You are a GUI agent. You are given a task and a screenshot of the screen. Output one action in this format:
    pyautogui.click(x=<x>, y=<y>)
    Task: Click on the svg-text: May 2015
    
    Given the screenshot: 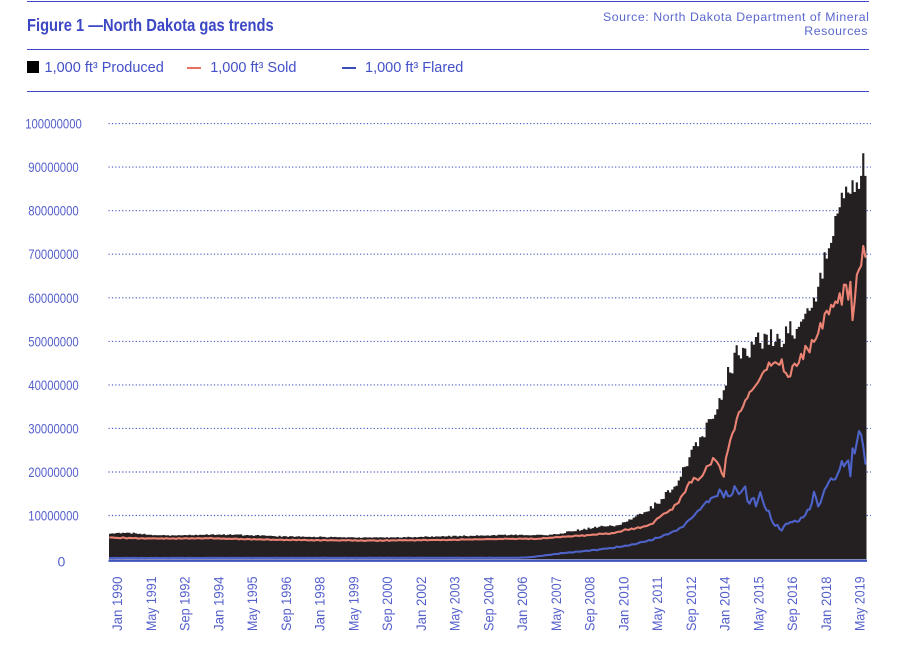 What is the action you would take?
    pyautogui.click(x=758, y=603)
    